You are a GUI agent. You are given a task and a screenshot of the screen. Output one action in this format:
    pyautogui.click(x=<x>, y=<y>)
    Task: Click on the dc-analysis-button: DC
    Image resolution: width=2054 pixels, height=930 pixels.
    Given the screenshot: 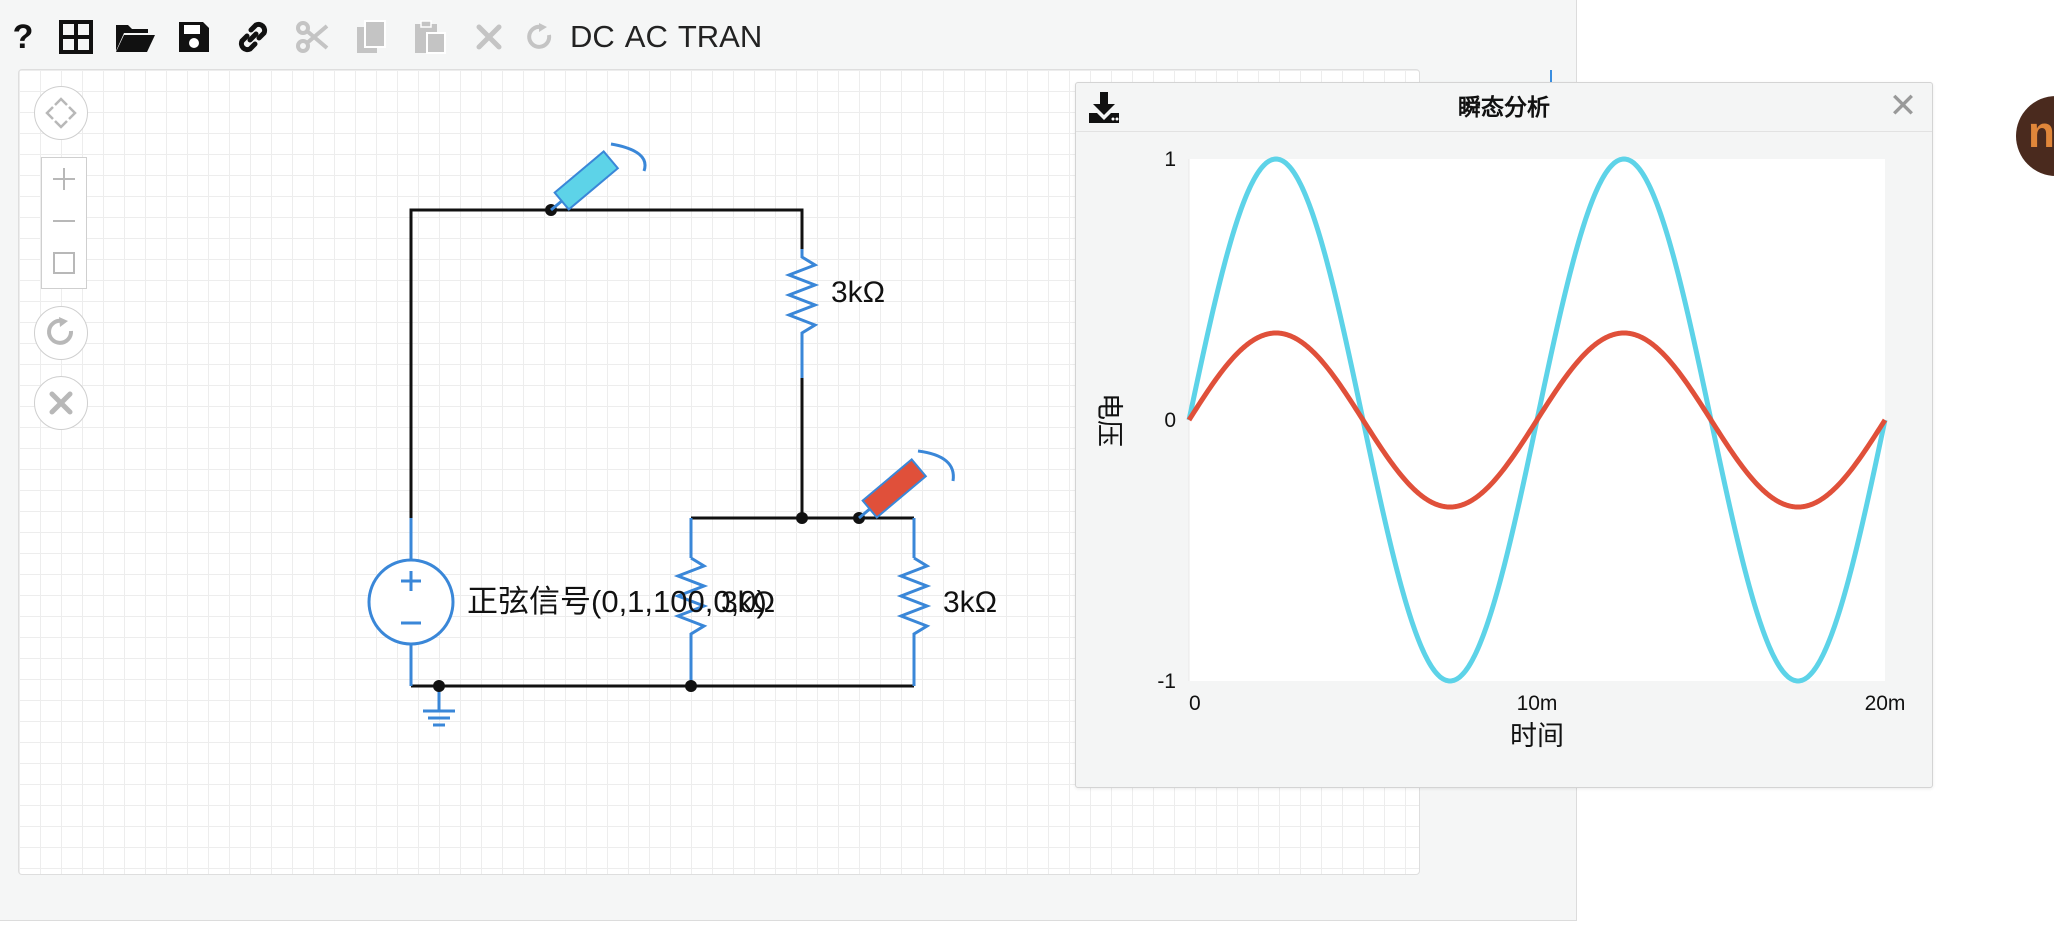 What is the action you would take?
    pyautogui.click(x=592, y=36)
    